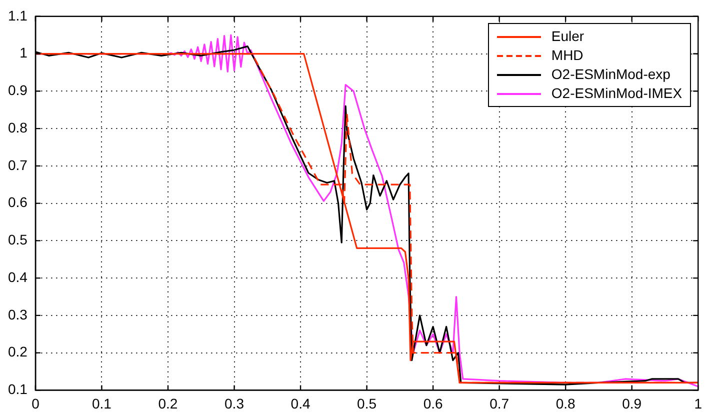 The height and width of the screenshot is (419, 708). What do you see at coordinates (367, 403) in the screenshot?
I see `x-tick-label: 0.5` at bounding box center [367, 403].